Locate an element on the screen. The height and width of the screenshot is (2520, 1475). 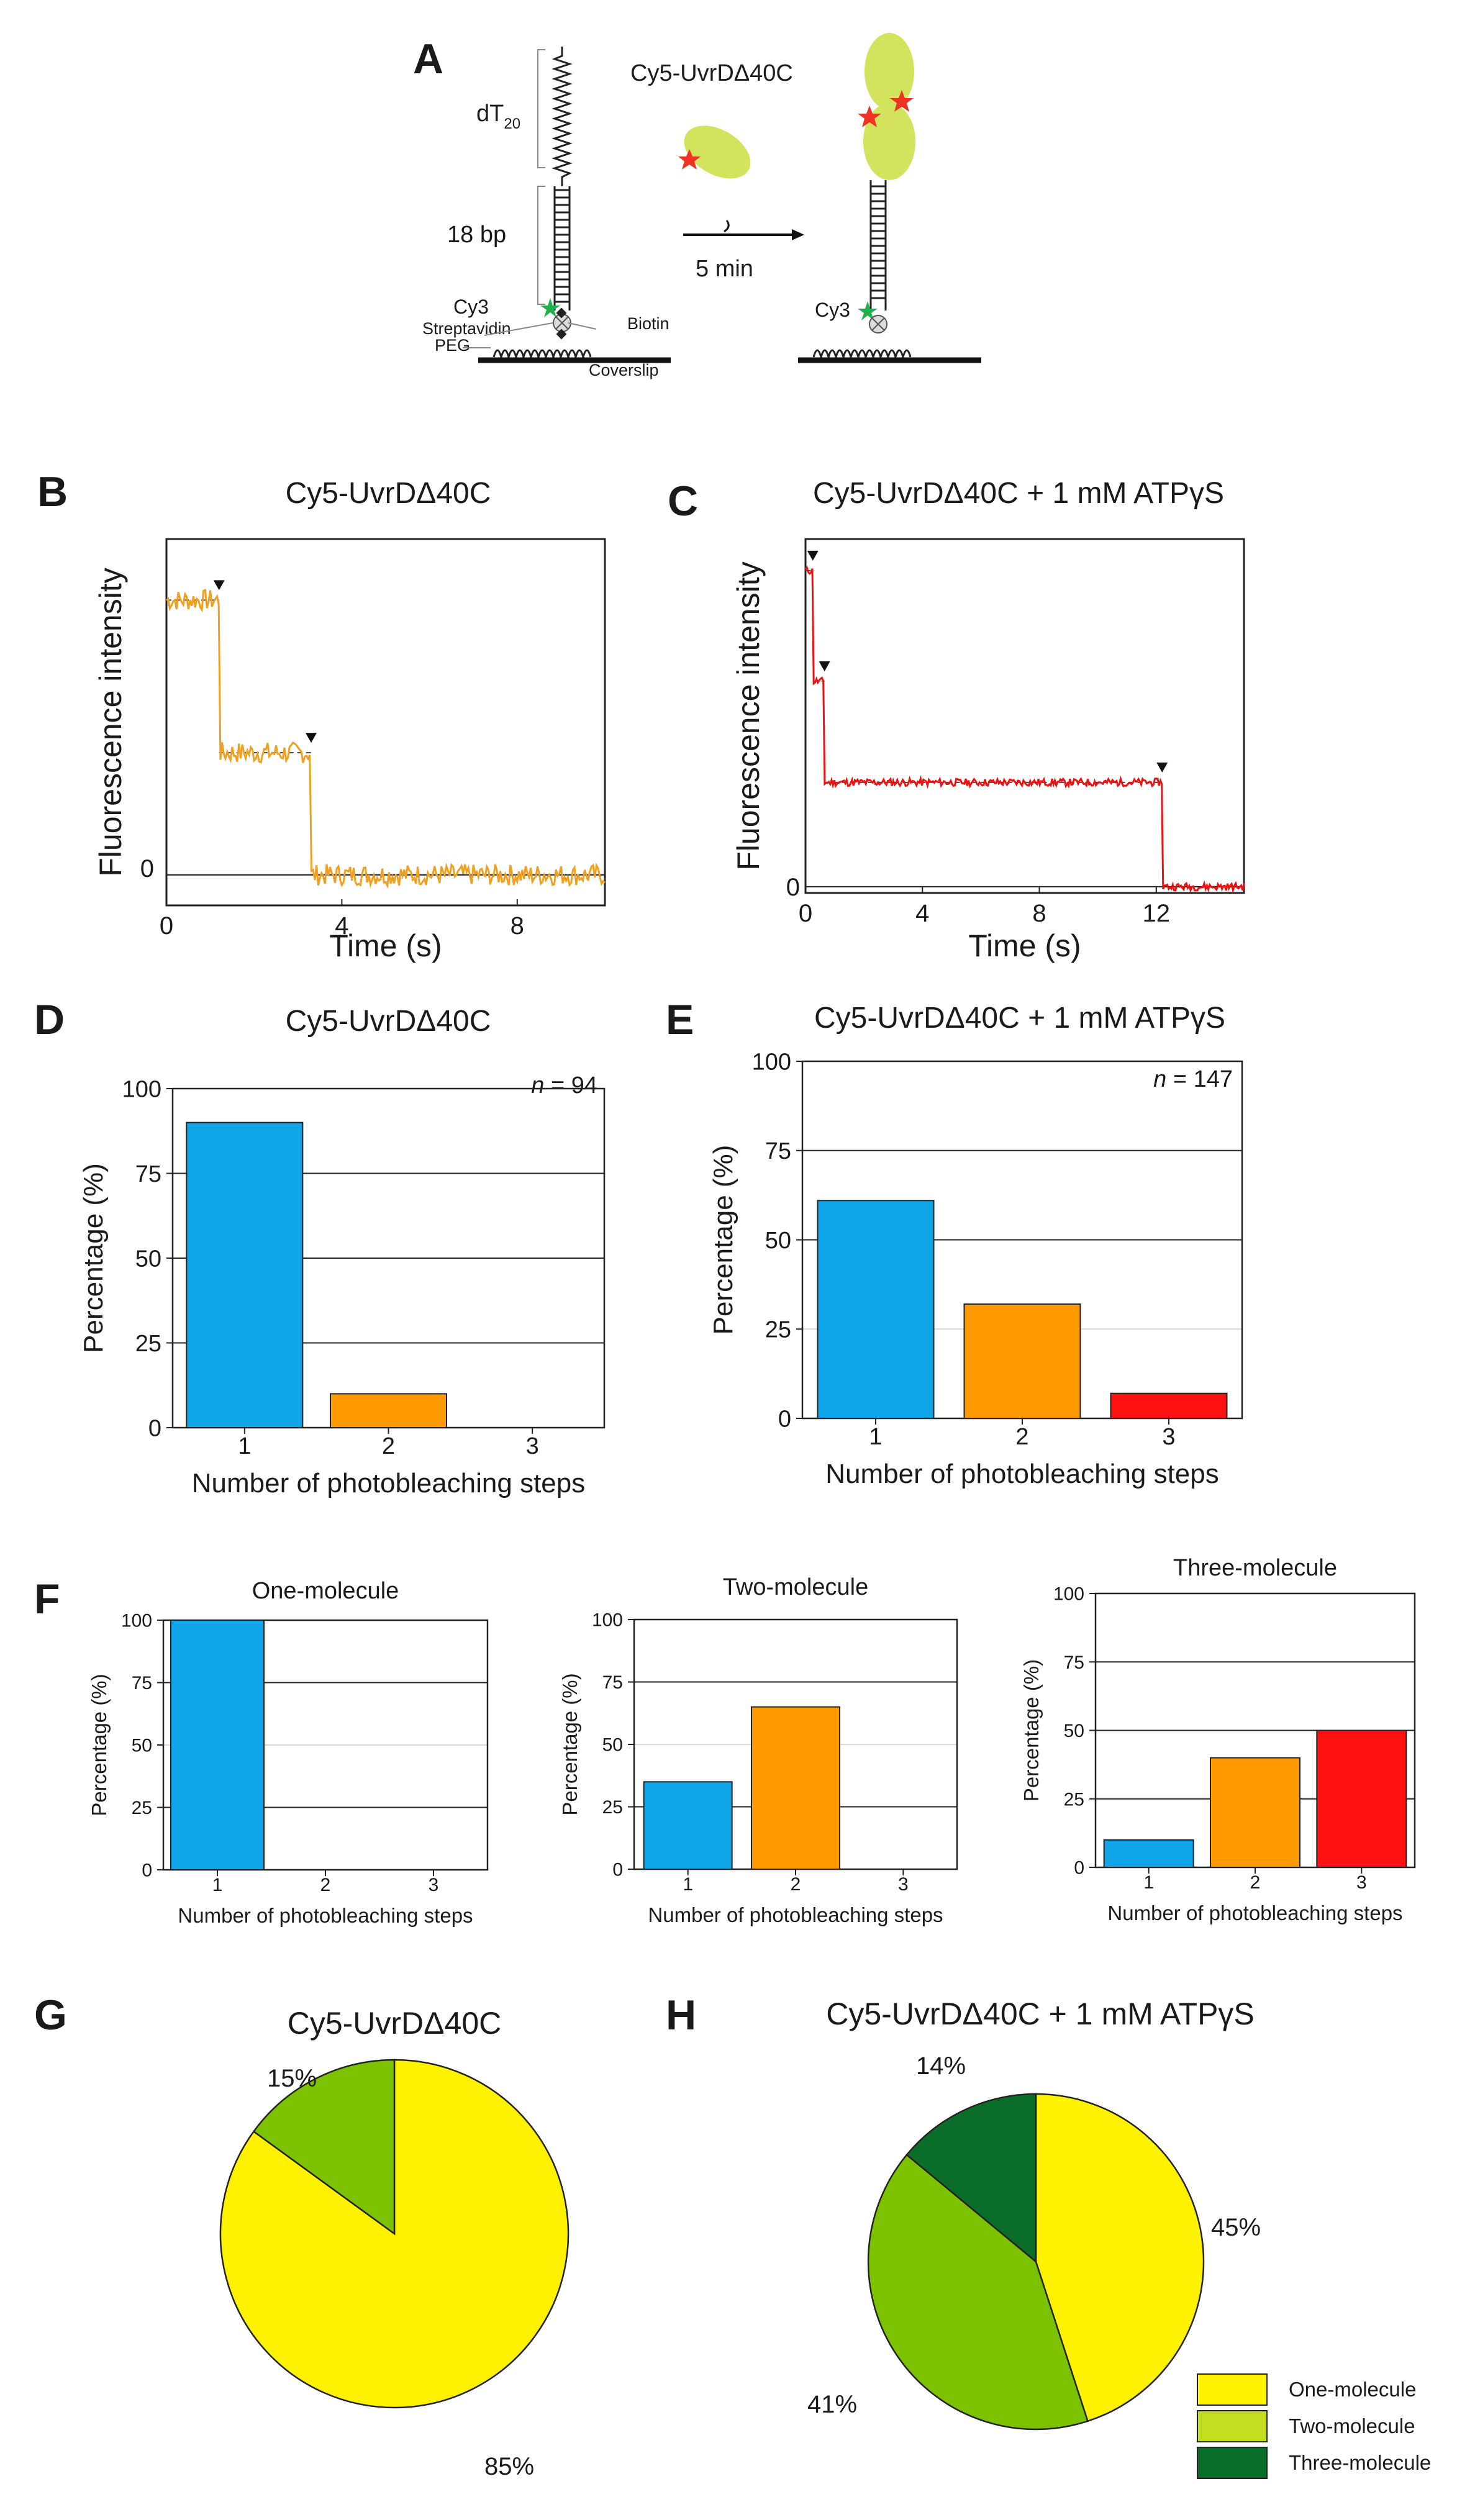
cy5-star-icon-bottom is located at coordinates (870, 116).